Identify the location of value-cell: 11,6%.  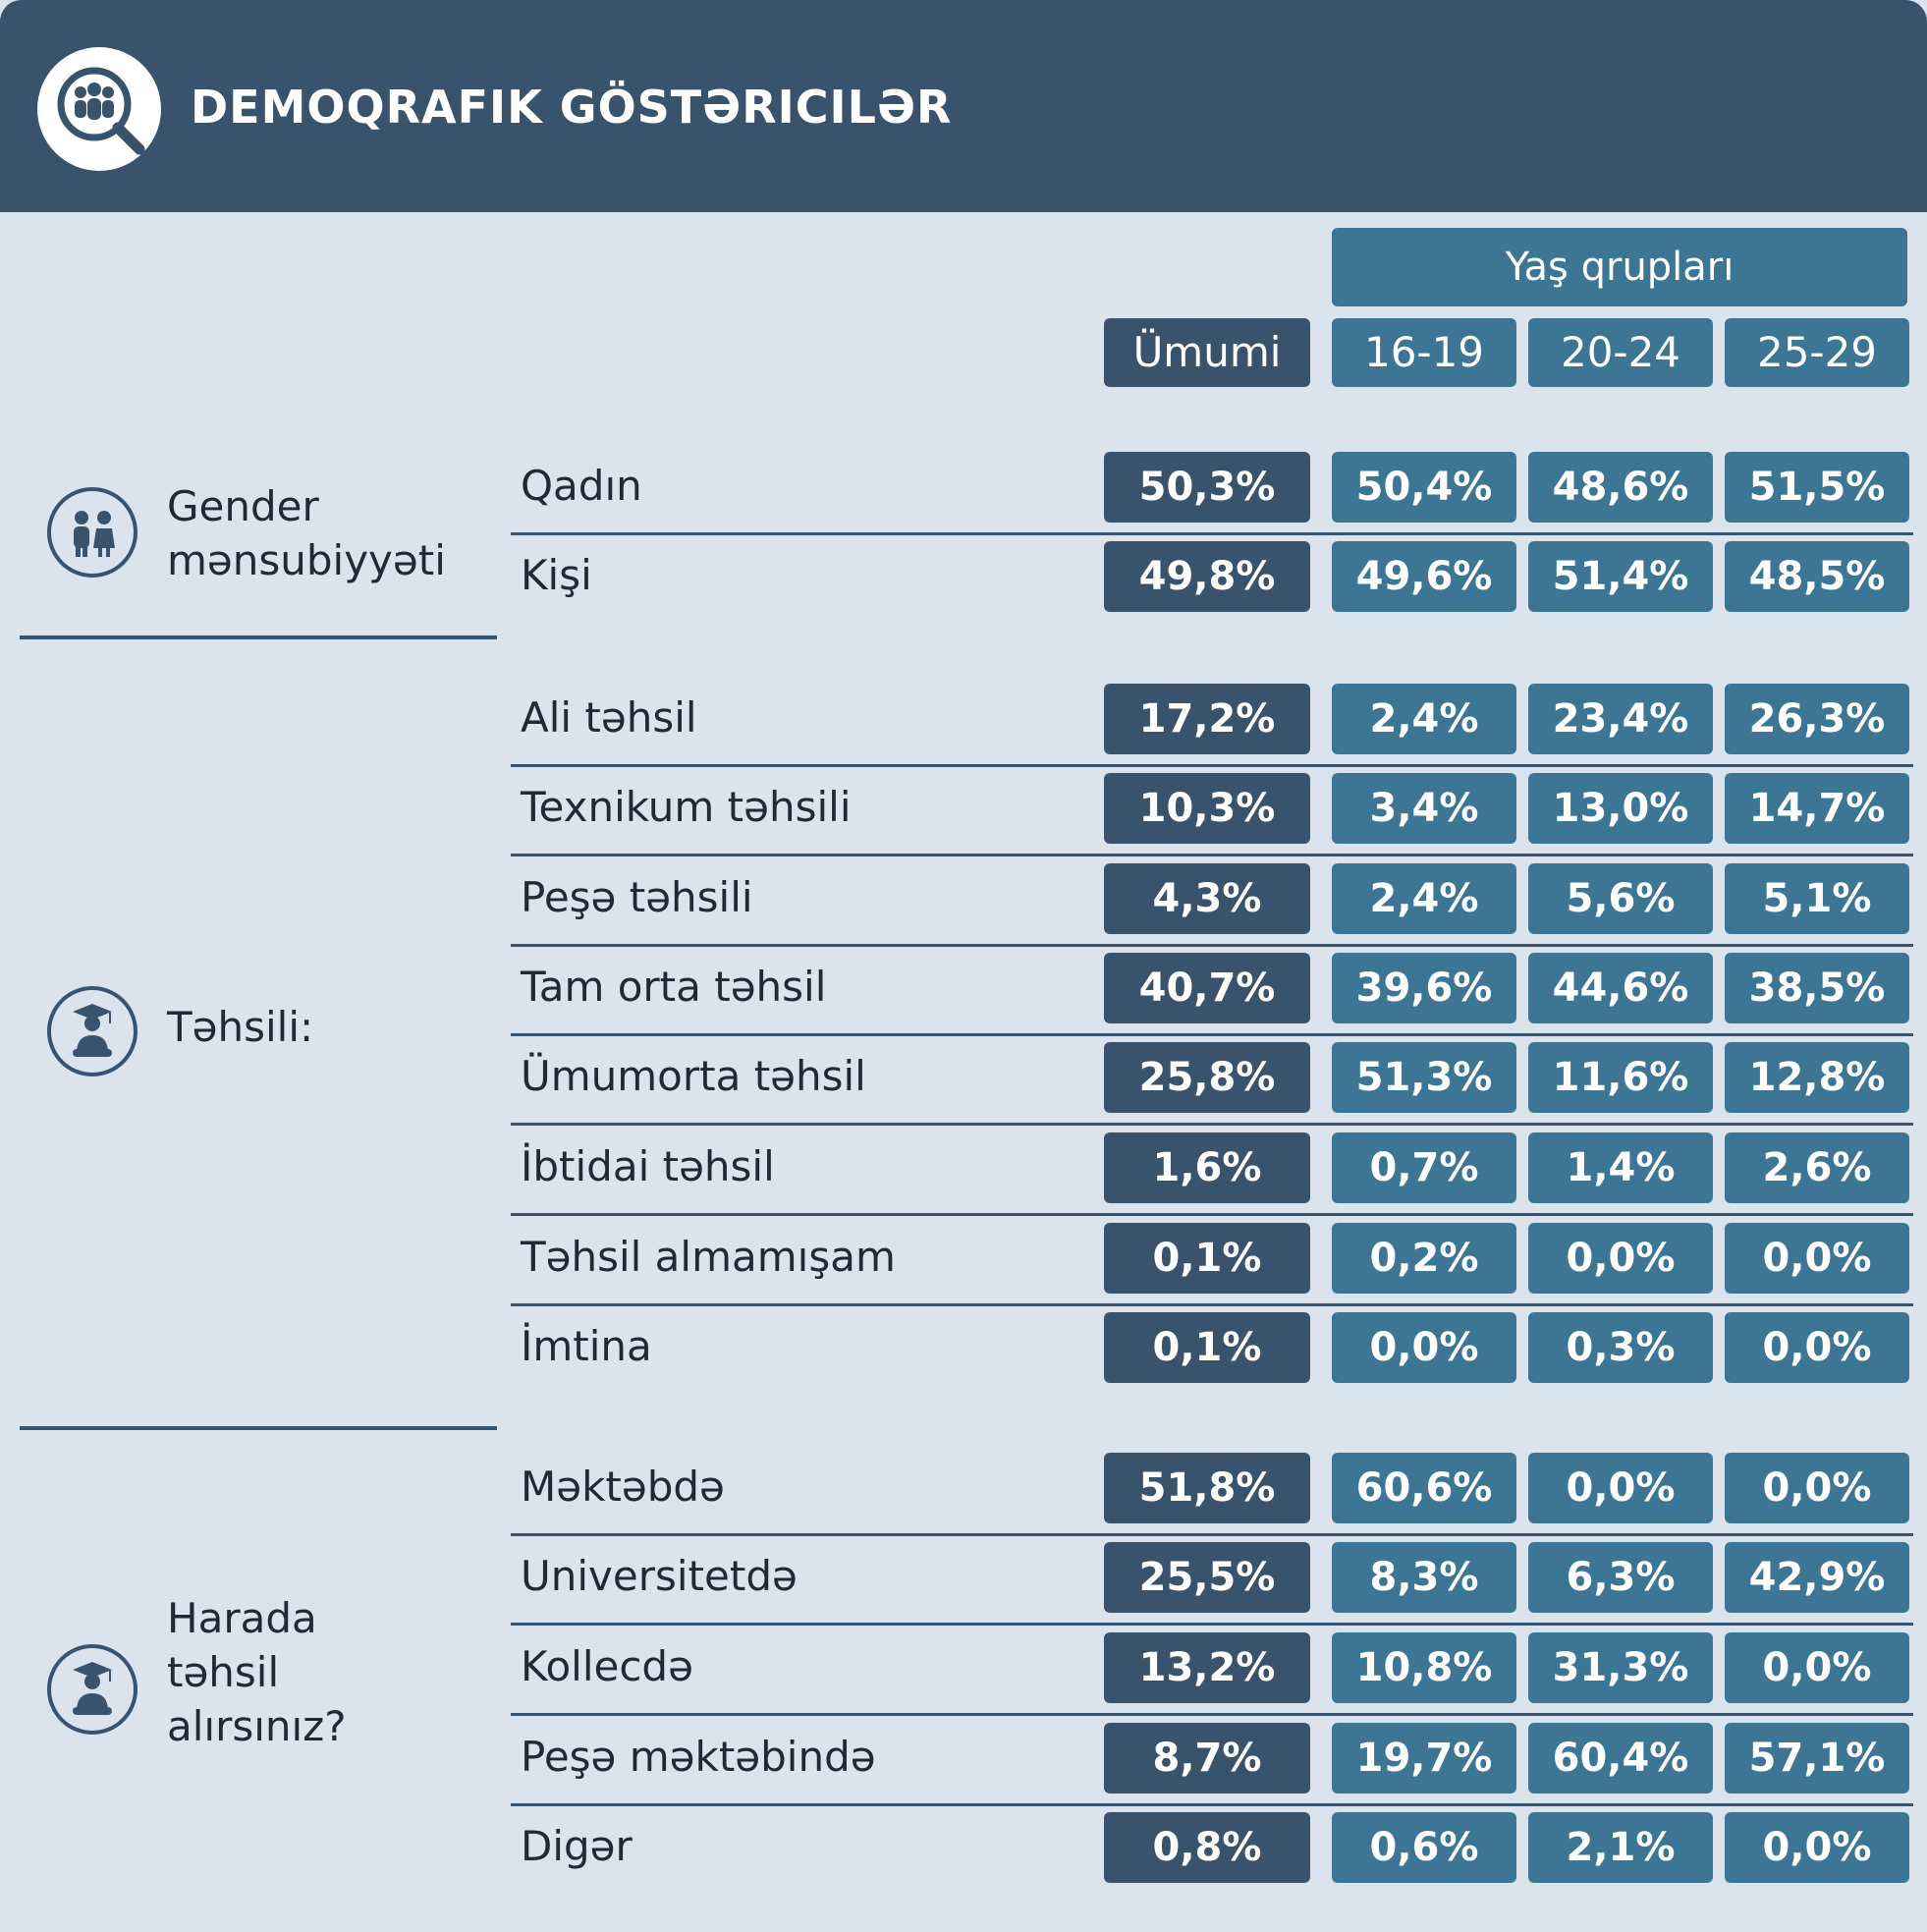
(1620, 1077).